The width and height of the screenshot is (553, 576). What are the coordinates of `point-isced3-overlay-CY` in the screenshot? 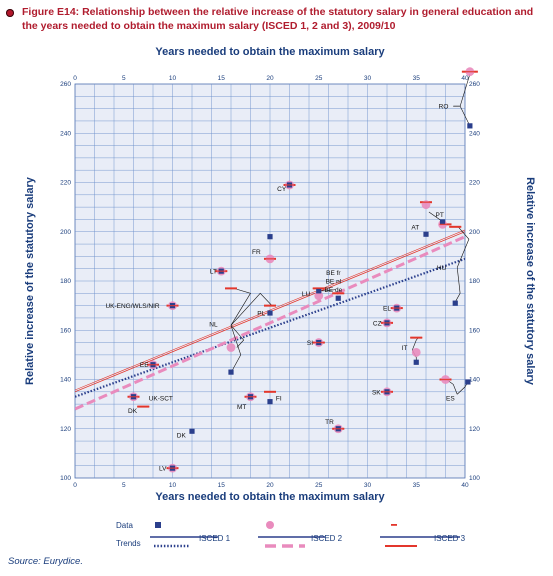 It's located at (289, 185).